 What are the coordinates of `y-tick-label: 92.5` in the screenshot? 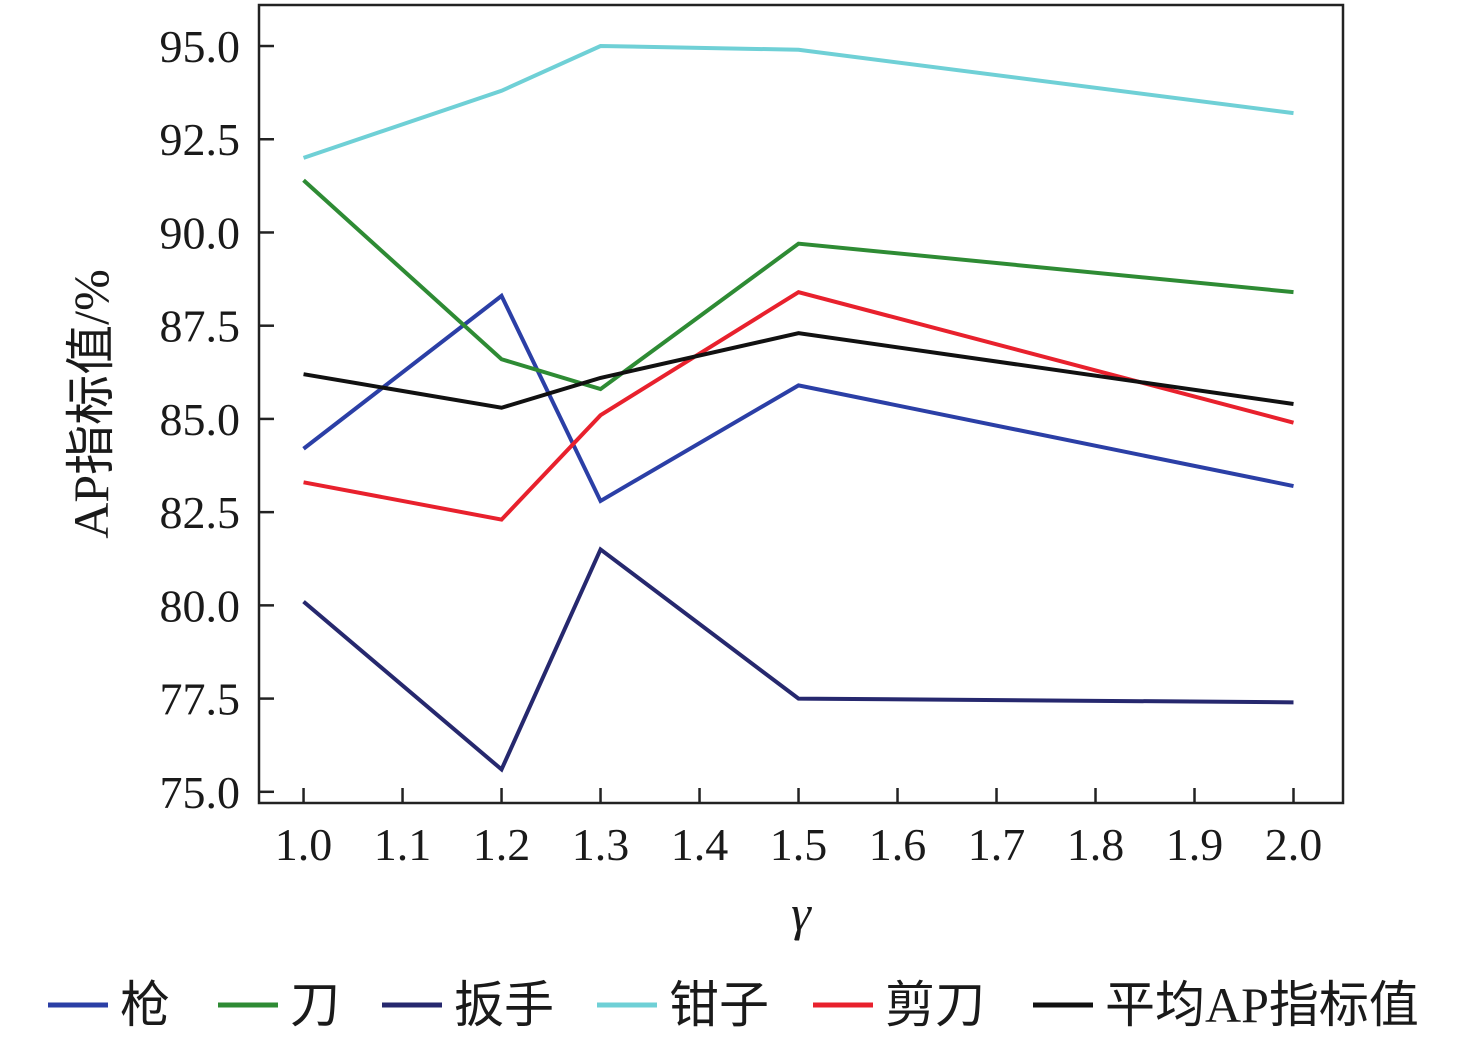 It's located at (200, 139).